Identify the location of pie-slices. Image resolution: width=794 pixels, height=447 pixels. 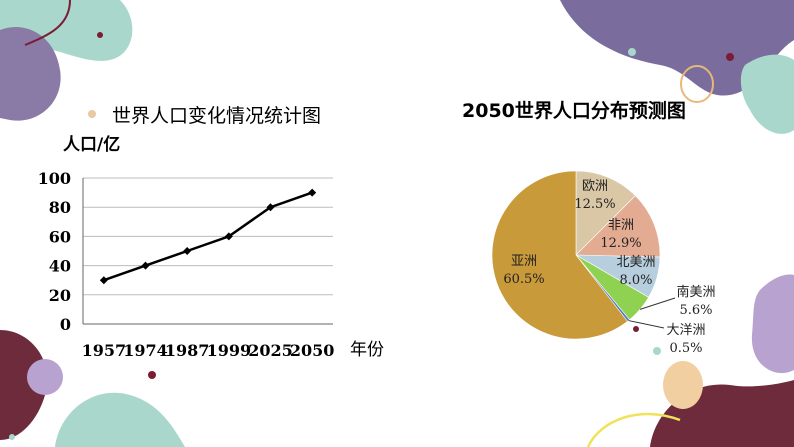
(576, 255).